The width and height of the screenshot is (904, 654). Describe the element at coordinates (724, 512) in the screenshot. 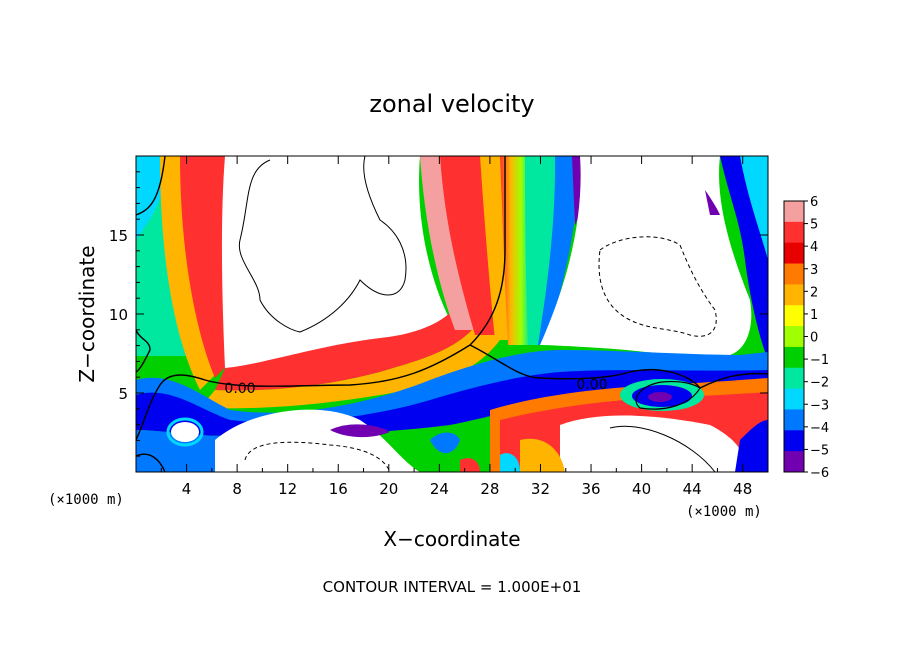

I see `x-unit-label: (×1000 m)` at that location.